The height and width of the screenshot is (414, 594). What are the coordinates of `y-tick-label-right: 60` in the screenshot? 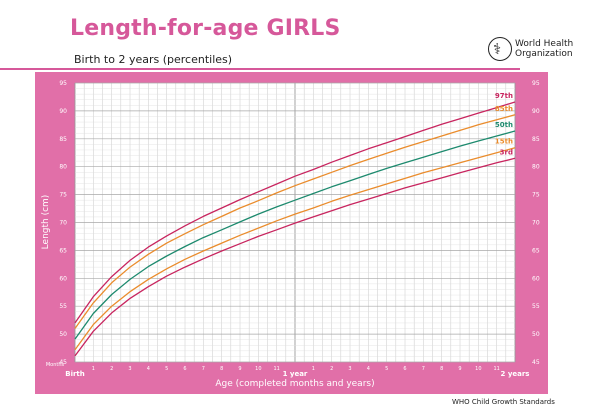 It's located at (536, 278).